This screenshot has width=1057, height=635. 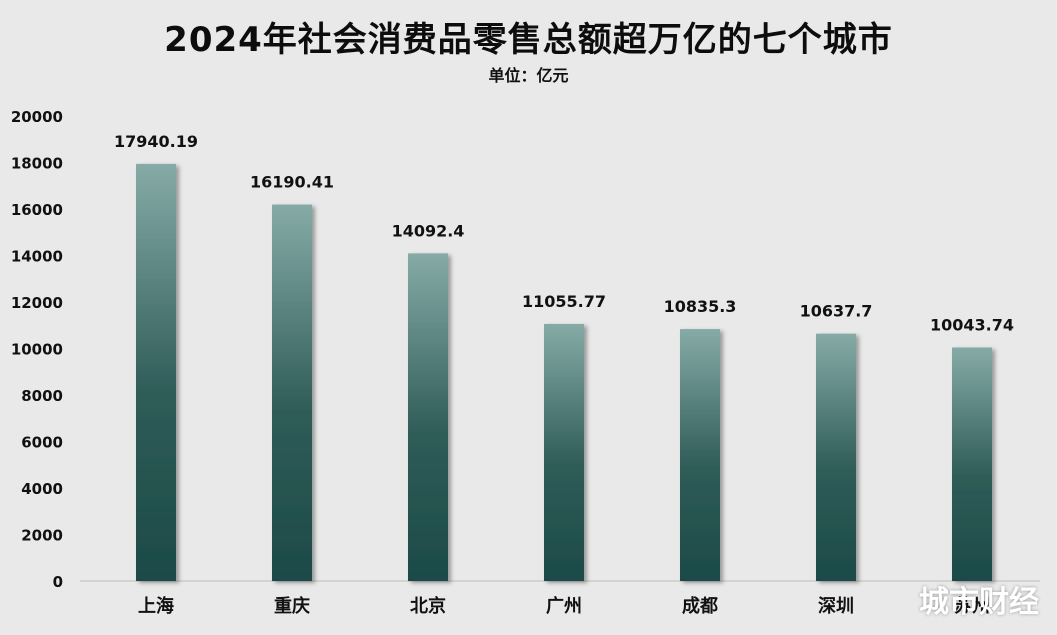 I want to click on data-label: 17940.19, so click(x=156, y=141).